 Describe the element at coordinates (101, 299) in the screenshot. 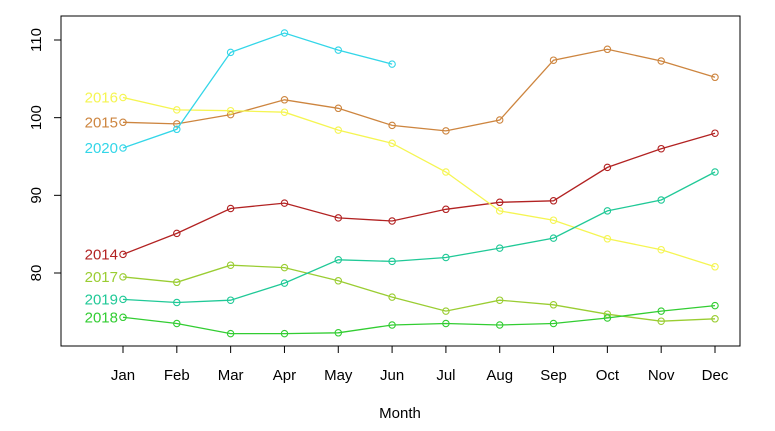

I see `series-label-2019: 2019` at that location.